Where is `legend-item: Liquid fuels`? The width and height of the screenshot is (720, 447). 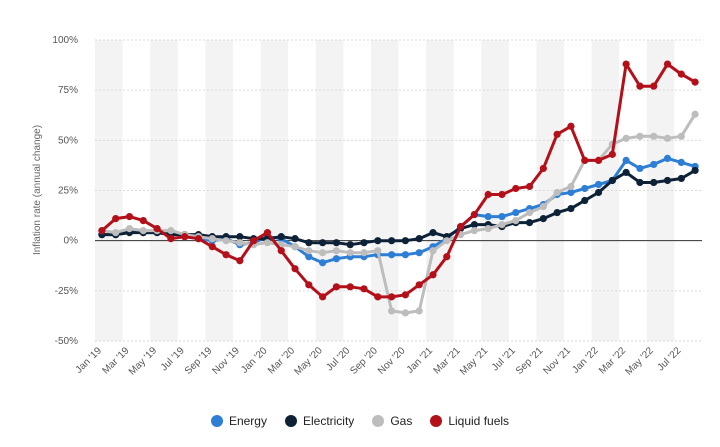
legend-item: Liquid fuels is located at coordinates (469, 421).